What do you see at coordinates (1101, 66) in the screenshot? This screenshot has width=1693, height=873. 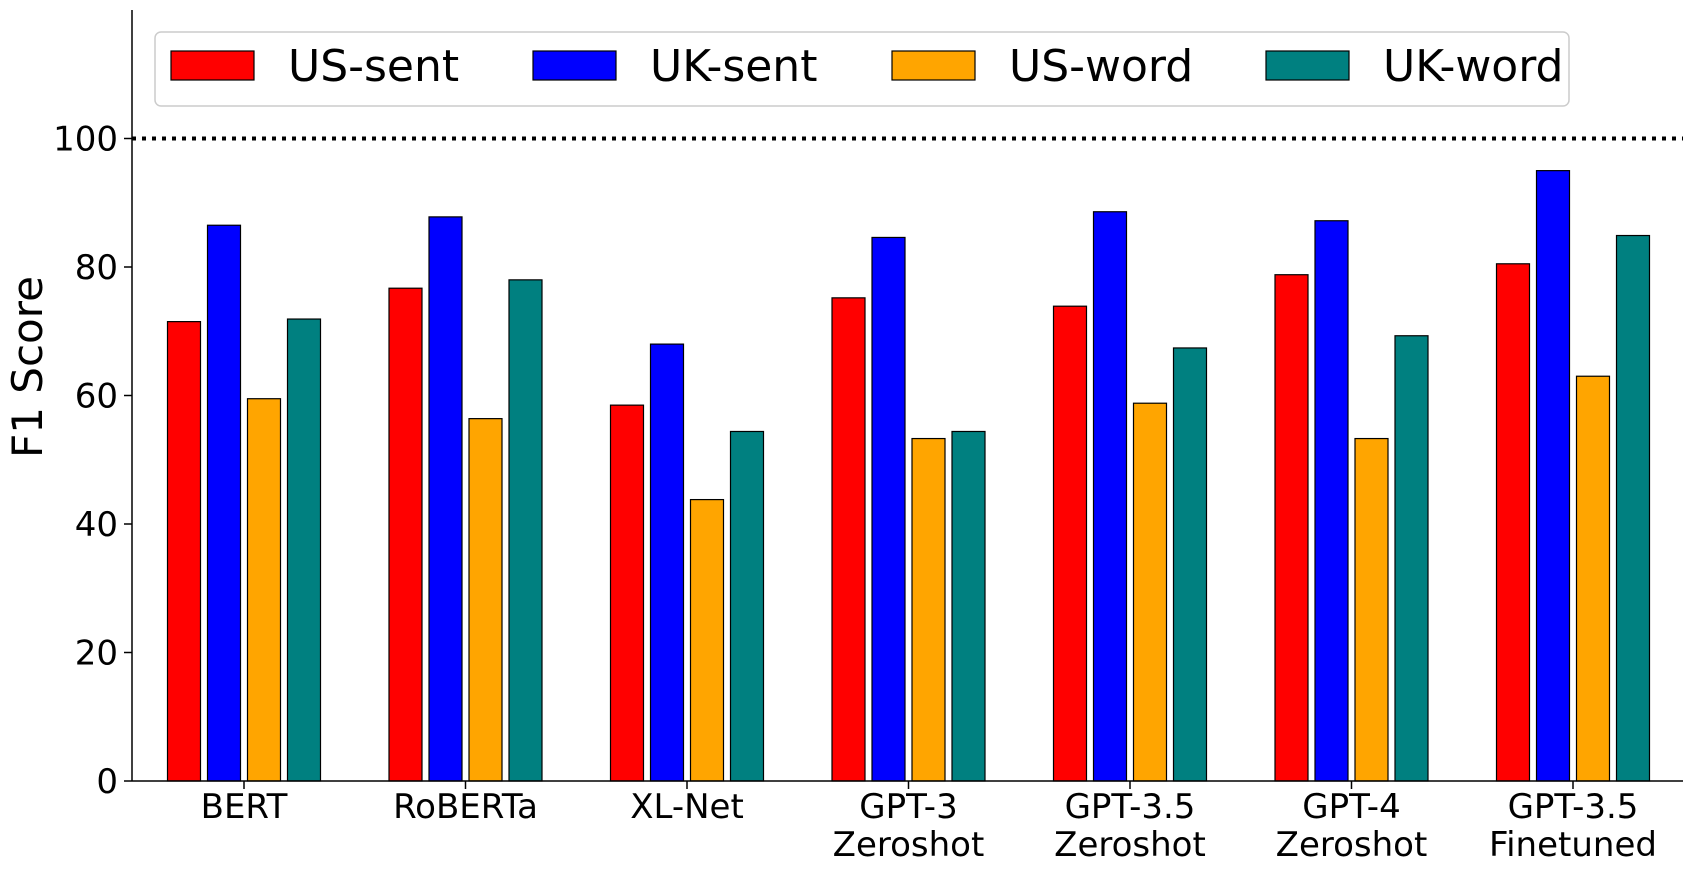 I see `legend-label-us-word: US-word` at bounding box center [1101, 66].